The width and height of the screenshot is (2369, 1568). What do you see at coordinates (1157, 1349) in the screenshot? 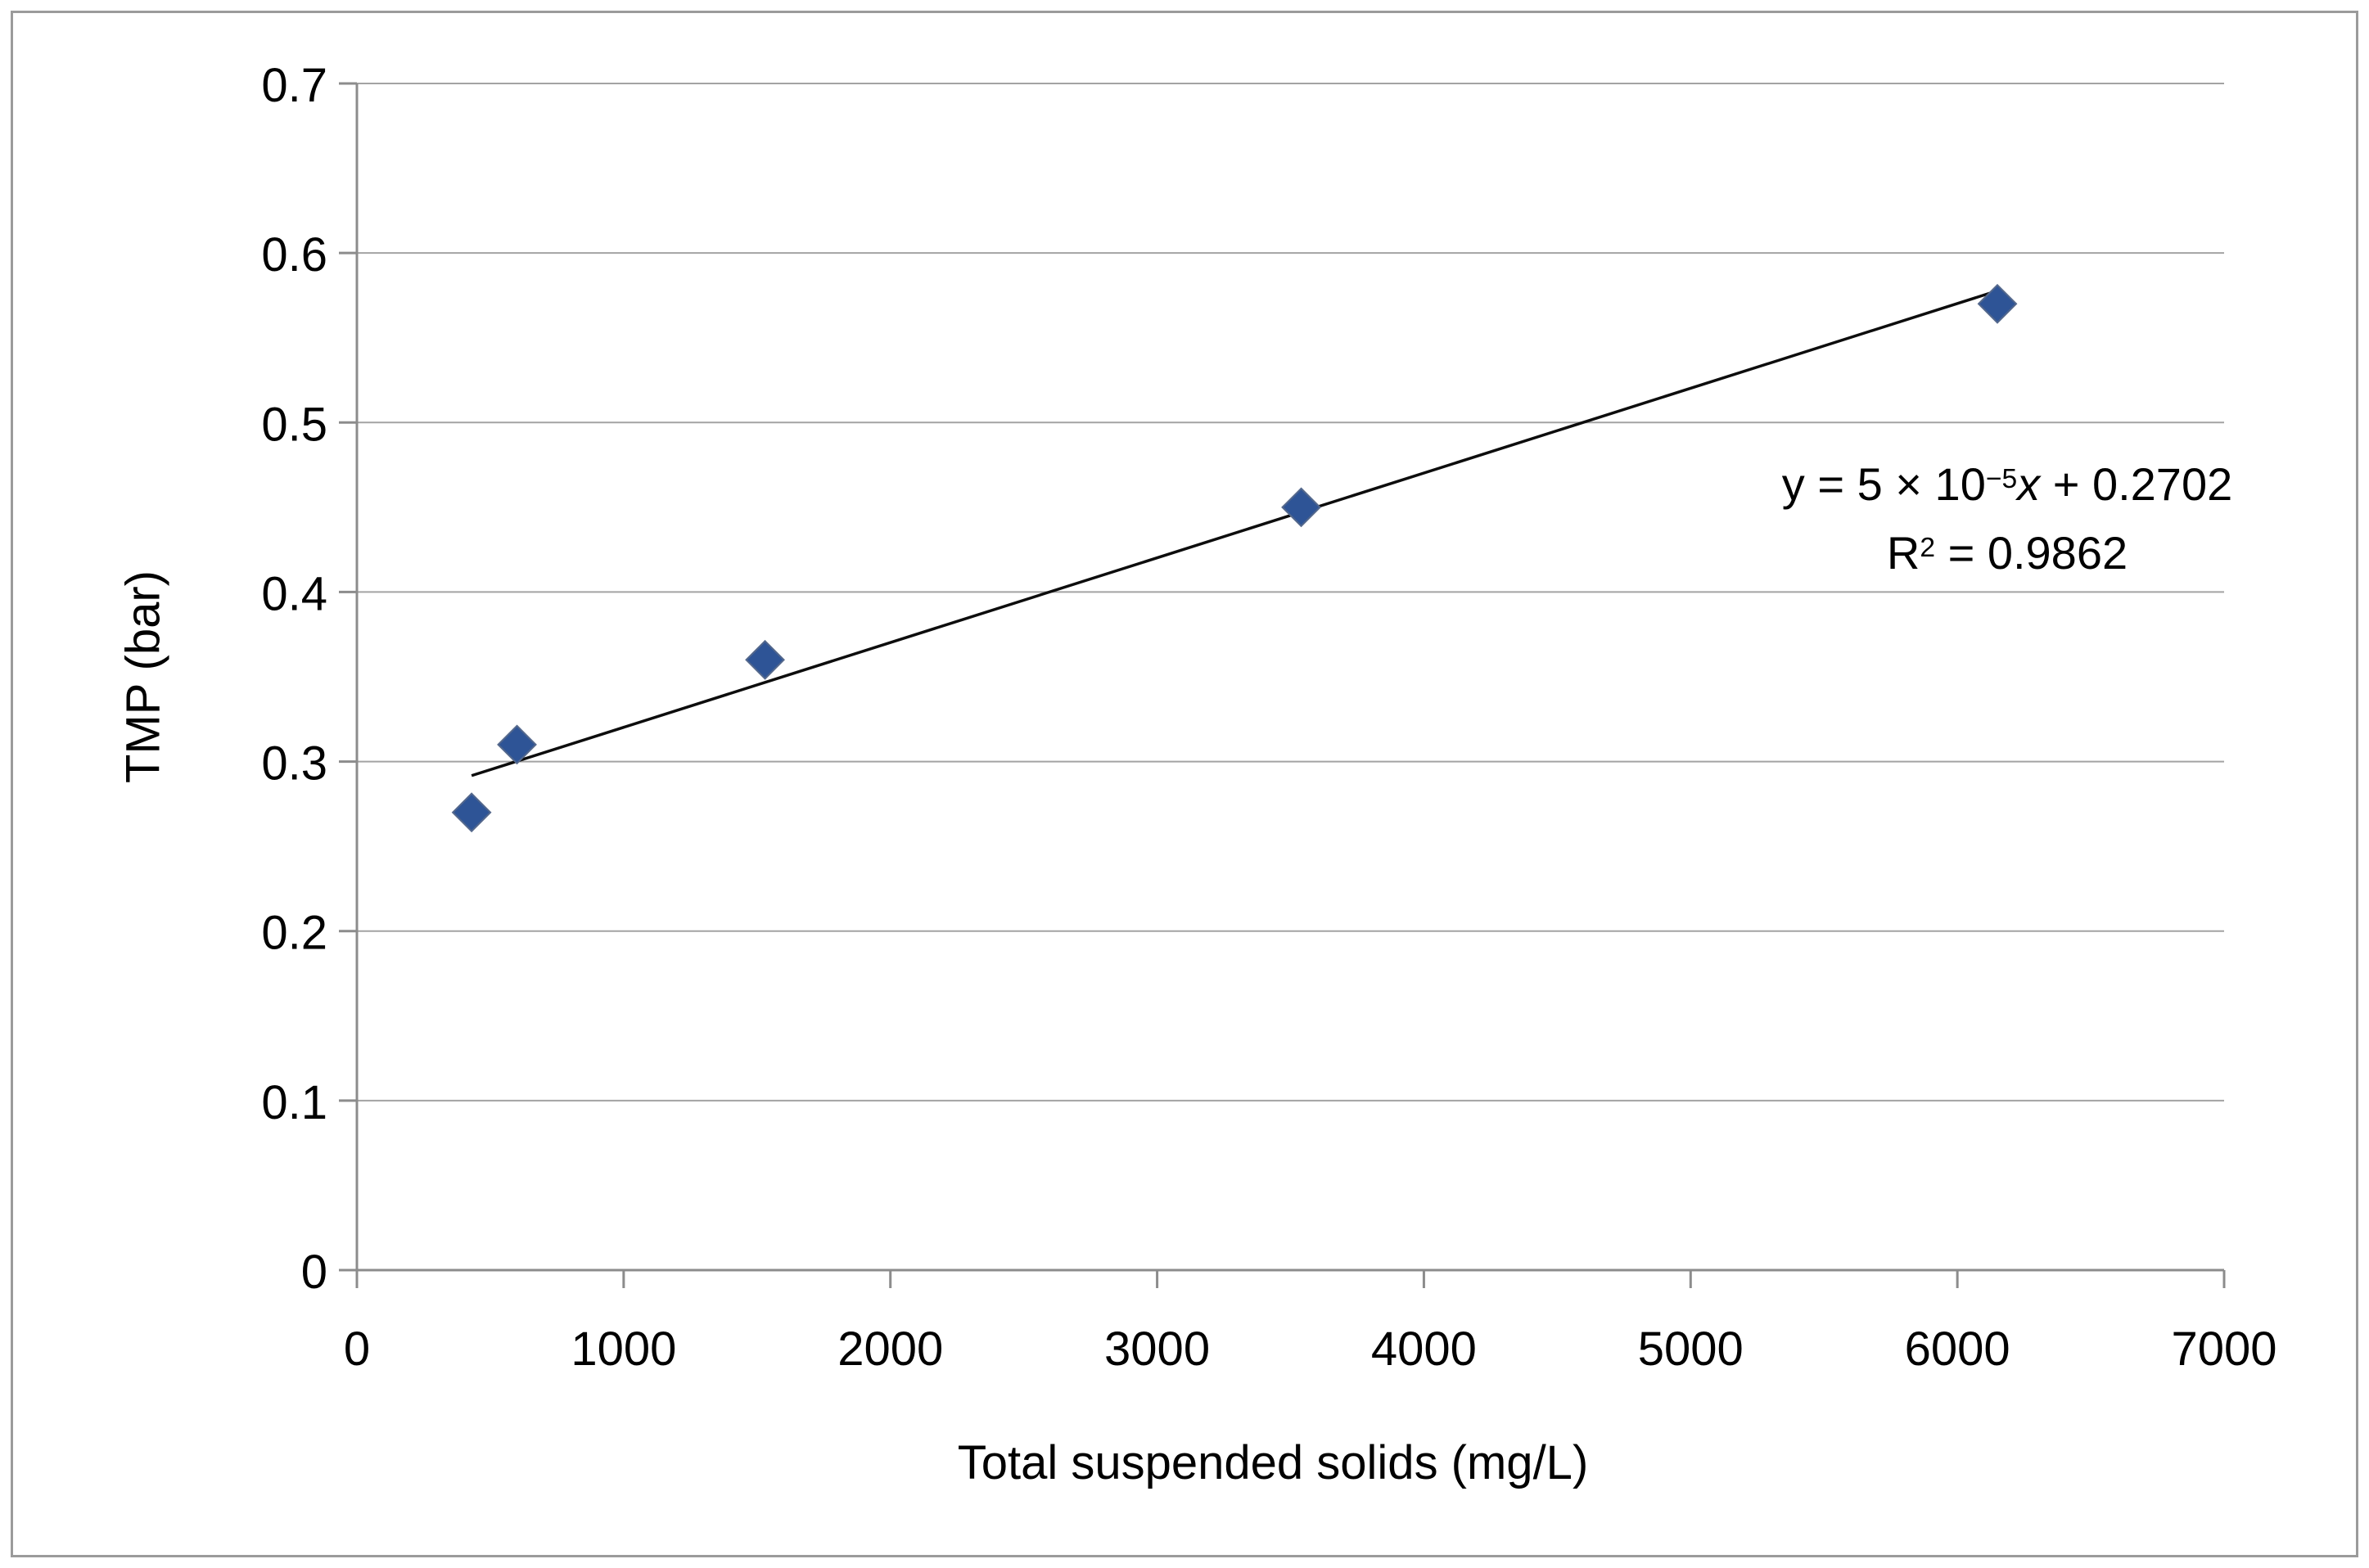
I see `x-tick-label: 3000` at bounding box center [1157, 1349].